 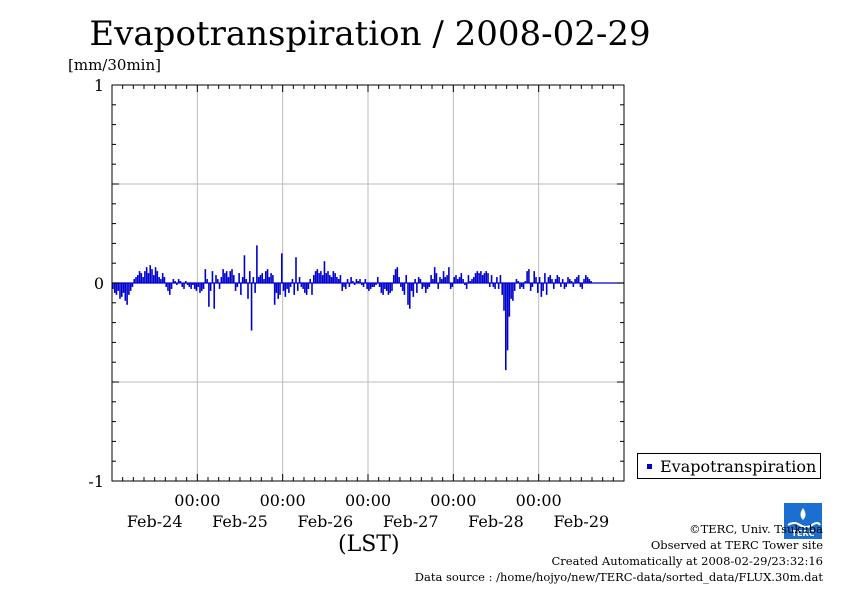 What do you see at coordinates (114, 65) in the screenshot?
I see `y-axis-label: [mm/30min]` at bounding box center [114, 65].